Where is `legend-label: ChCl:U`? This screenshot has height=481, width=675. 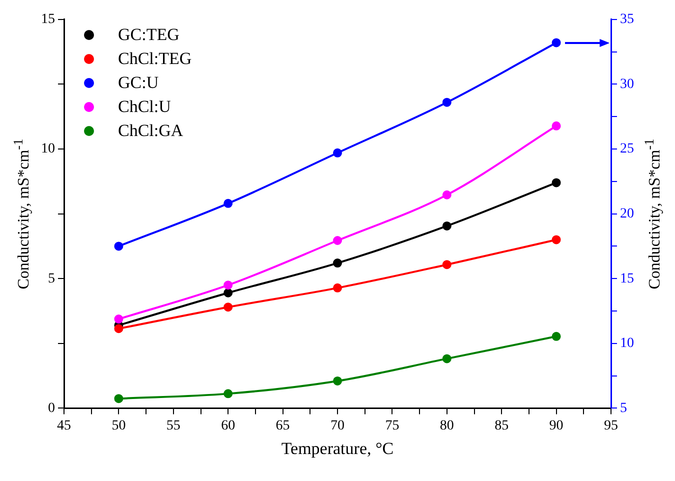
legend-label: ChCl:U is located at coordinates (144, 107).